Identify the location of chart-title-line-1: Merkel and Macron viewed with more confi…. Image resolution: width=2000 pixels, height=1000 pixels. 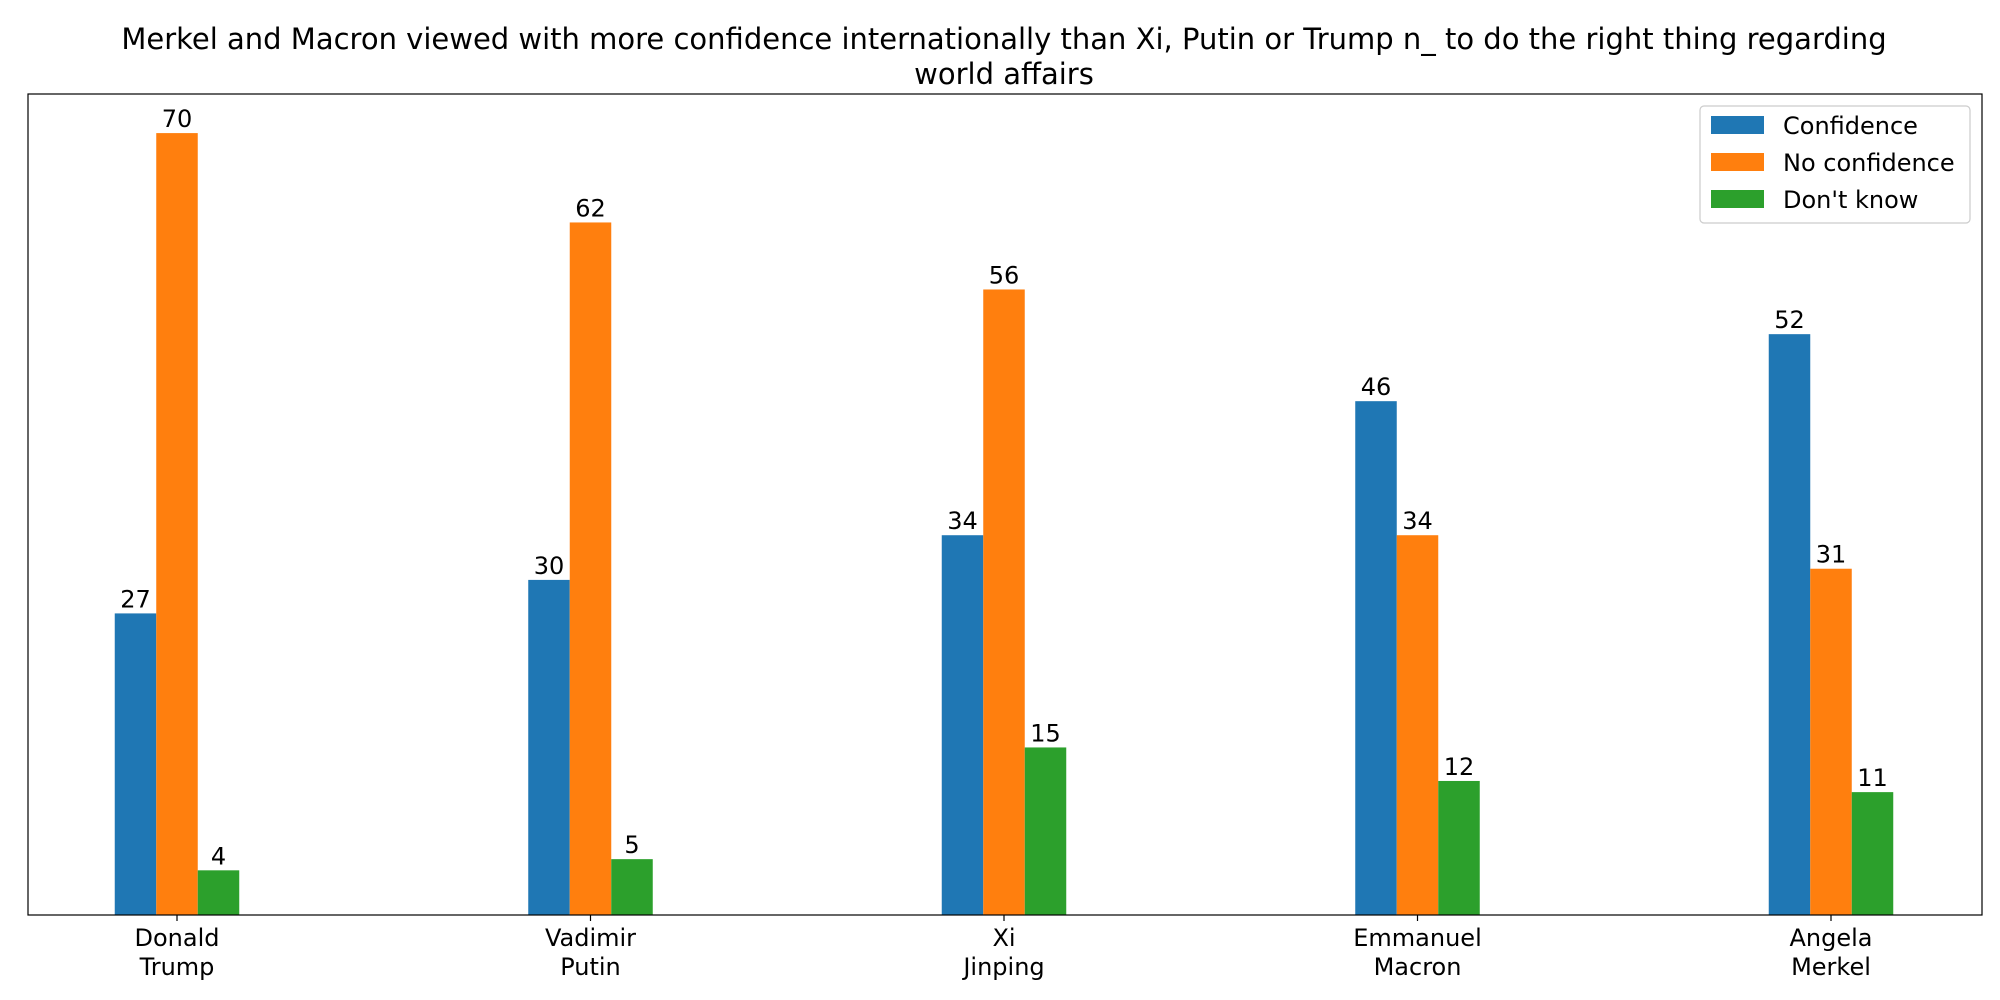
(1003, 39).